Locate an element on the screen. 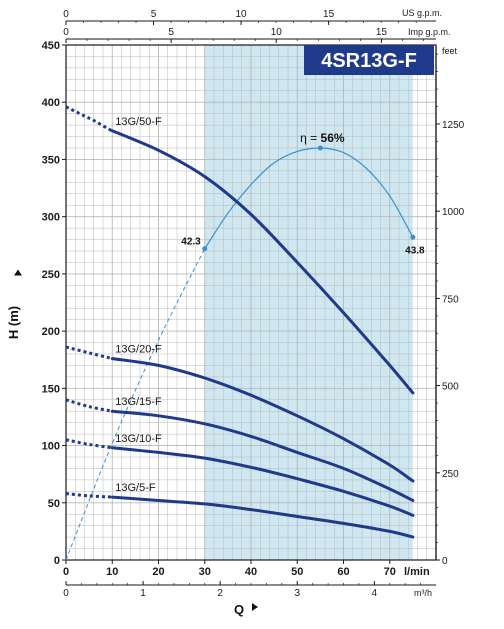  efficiency-start-label: 42.3 is located at coordinates (191, 242).